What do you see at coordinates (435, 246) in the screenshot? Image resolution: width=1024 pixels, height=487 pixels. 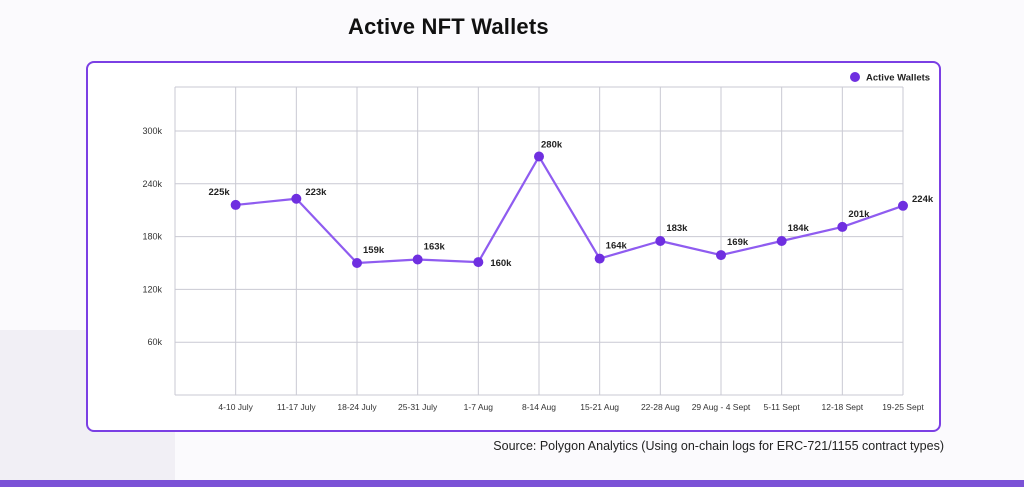 I see `data-label: 163k` at bounding box center [435, 246].